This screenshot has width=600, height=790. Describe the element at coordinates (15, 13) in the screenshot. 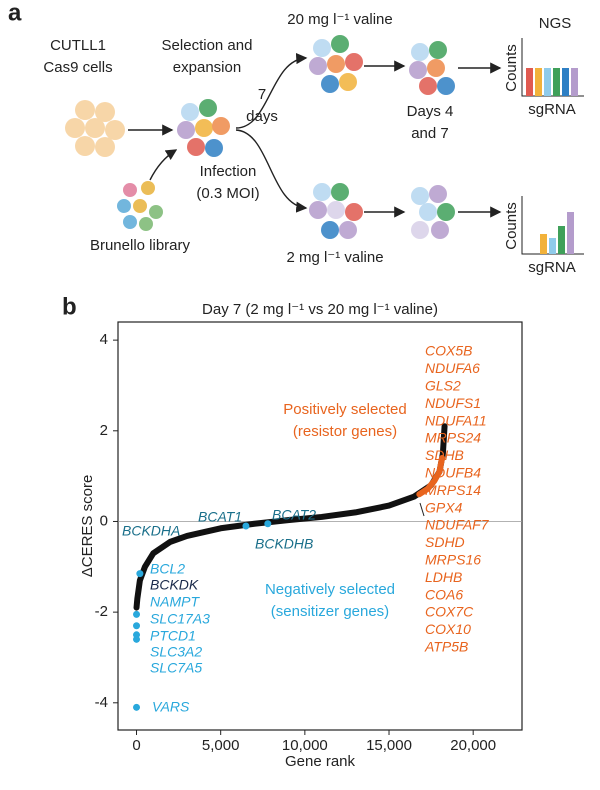

I see `panel-label: a` at that location.